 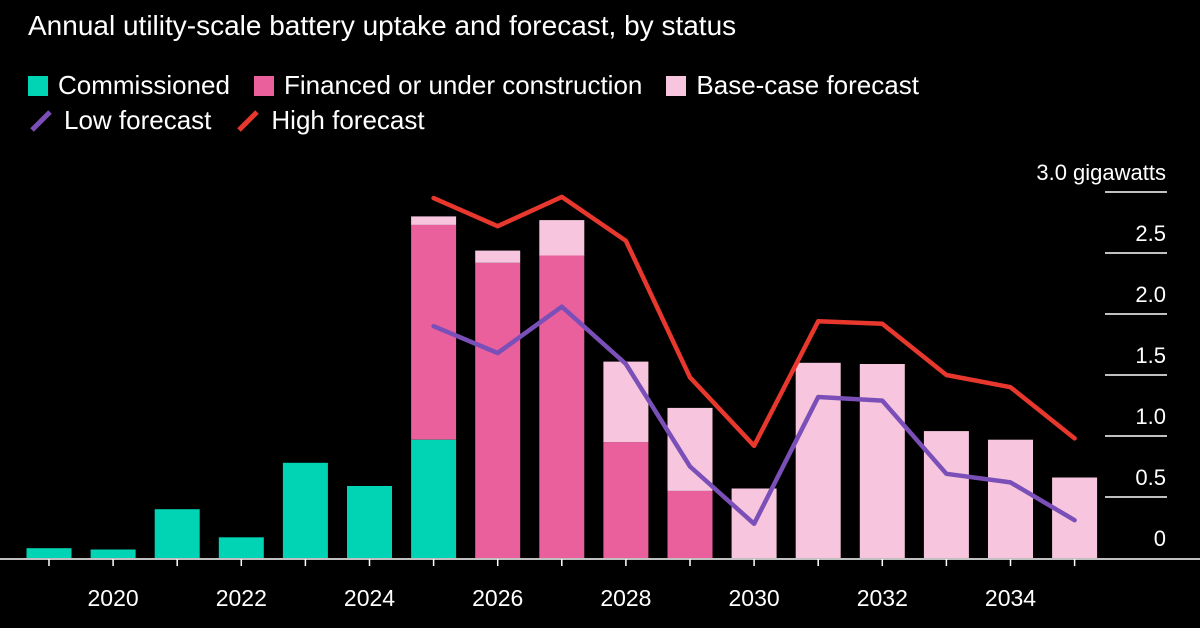 I want to click on legend-item-base: Base-case forecast, so click(x=792, y=85).